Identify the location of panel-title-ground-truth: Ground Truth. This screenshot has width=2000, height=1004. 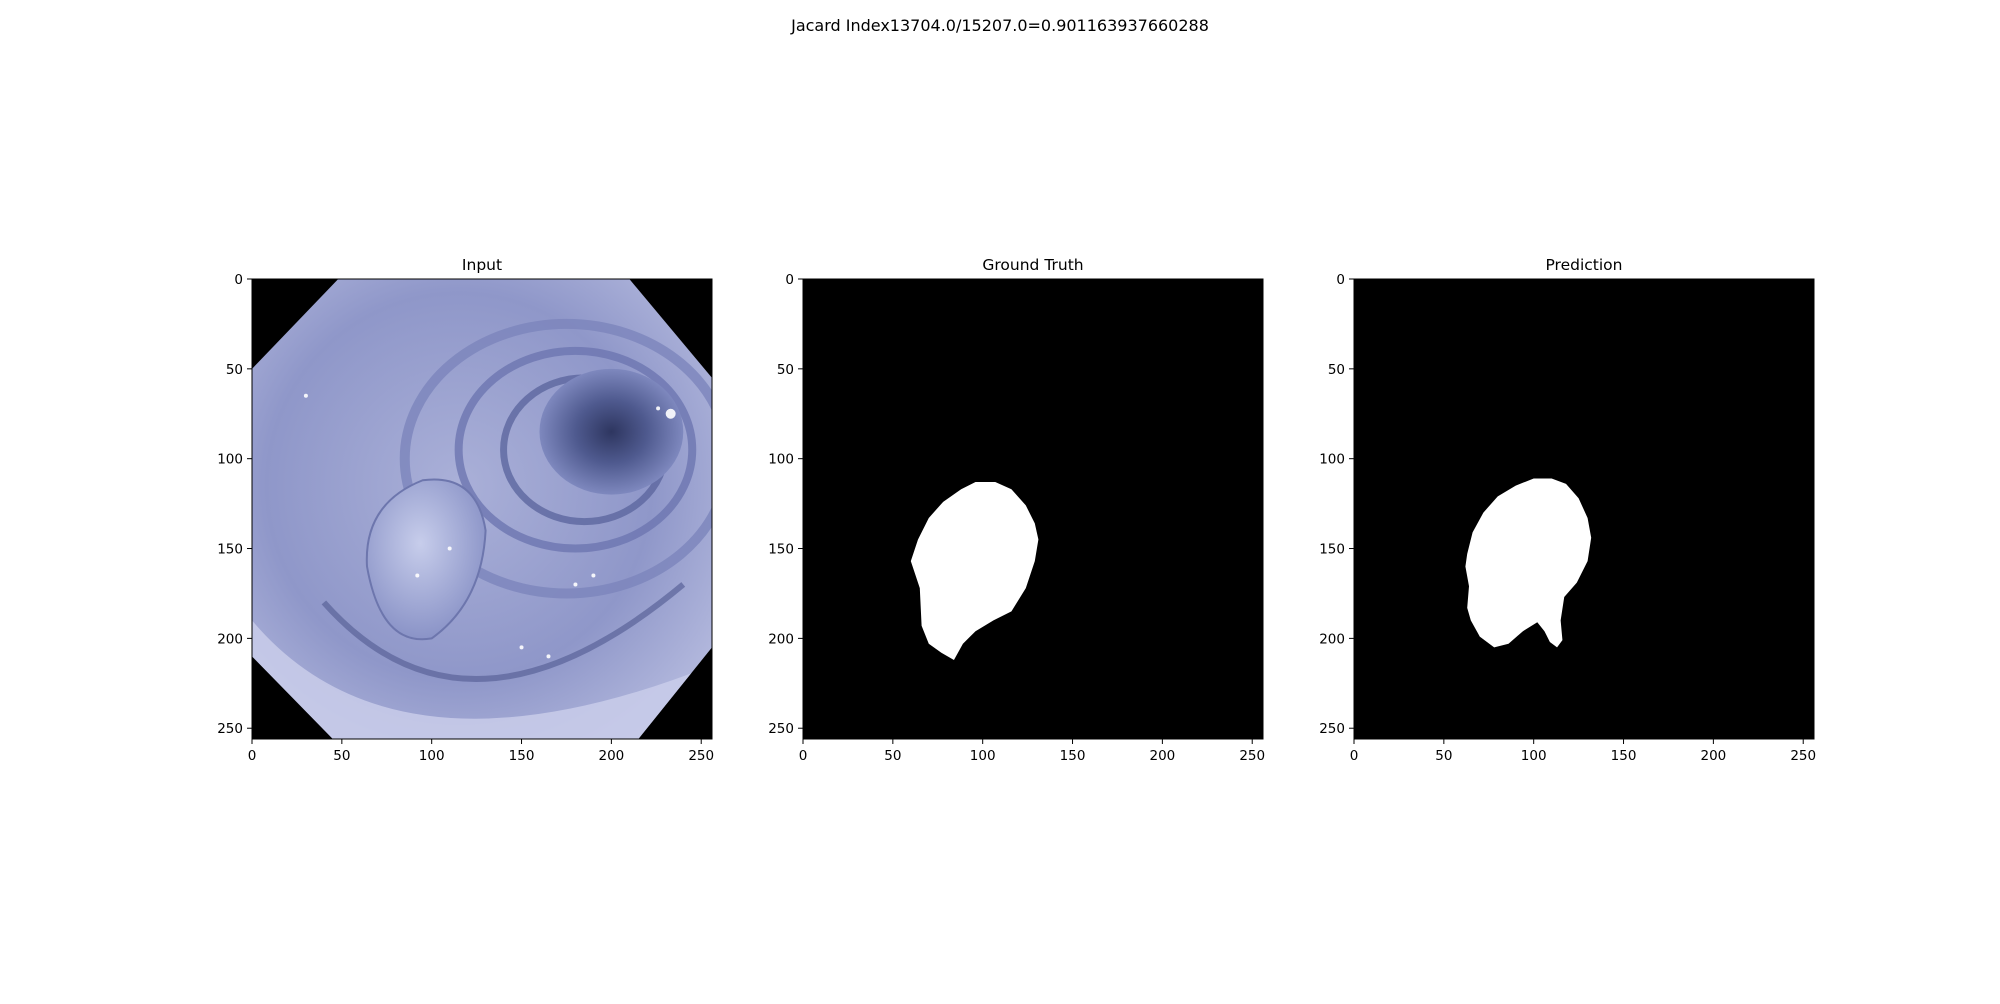
(1032, 265).